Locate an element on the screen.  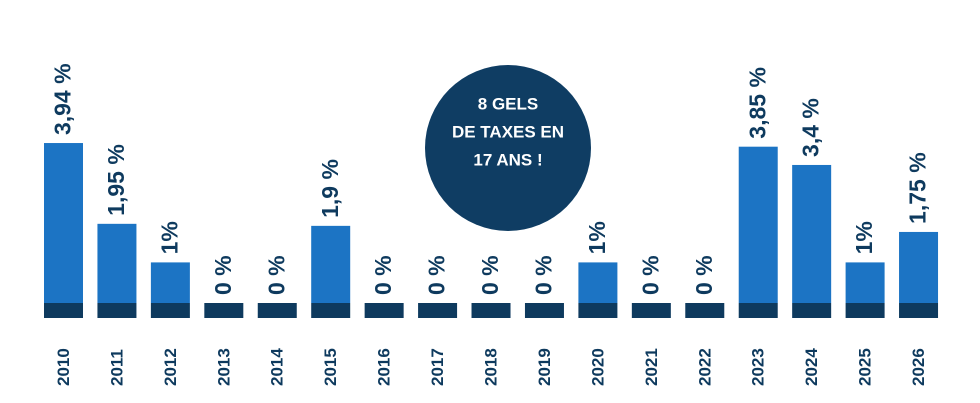
annotation-circle is located at coordinates (508, 148).